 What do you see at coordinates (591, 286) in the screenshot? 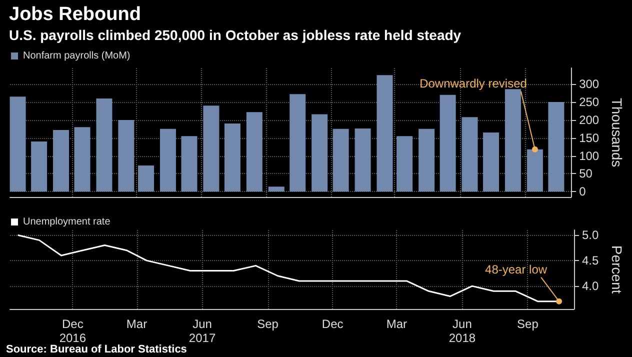
I see `y-tick-label: 4.0` at bounding box center [591, 286].